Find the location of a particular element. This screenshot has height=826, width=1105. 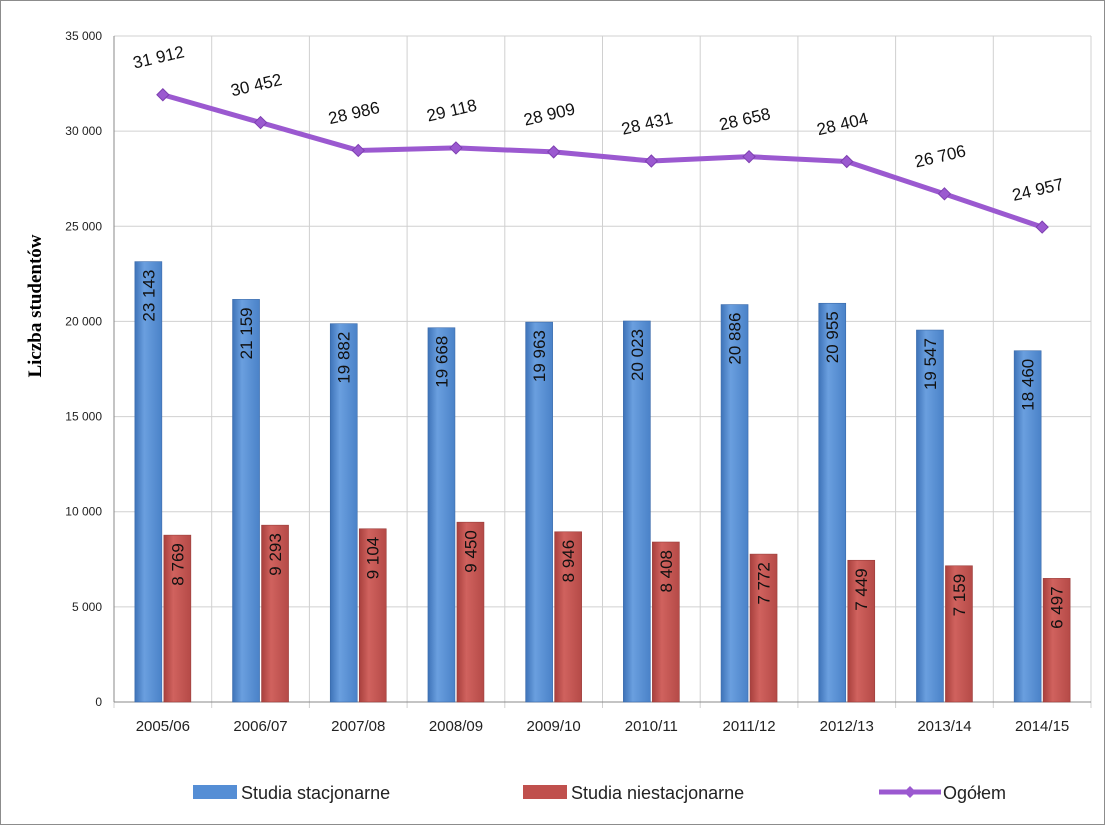

bar-data-label: 21 159 is located at coordinates (246, 333).